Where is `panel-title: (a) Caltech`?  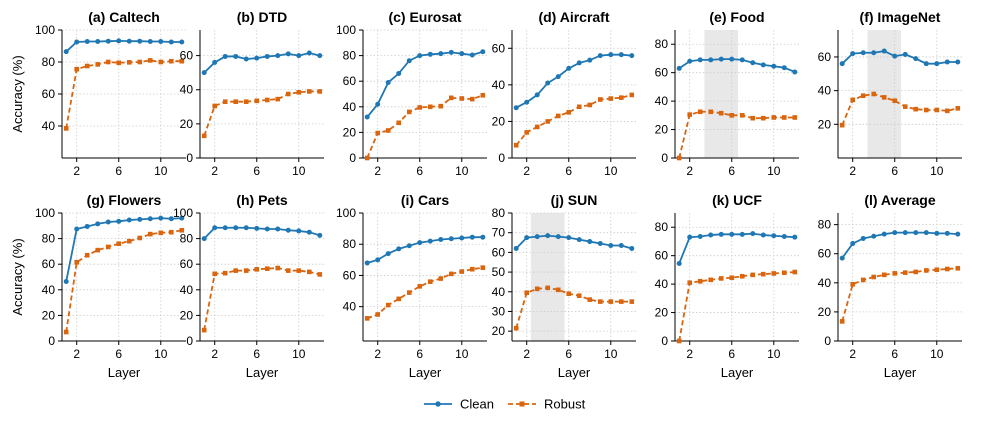 panel-title: (a) Caltech is located at coordinates (124, 17).